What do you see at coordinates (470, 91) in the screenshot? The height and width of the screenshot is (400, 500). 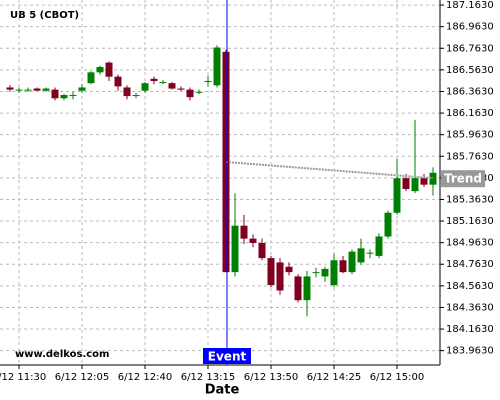 I see `y-tick-label: 186.3630` at bounding box center [470, 91].